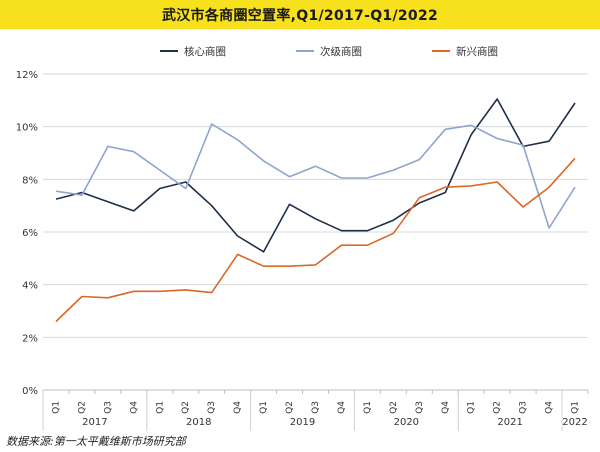 The height and width of the screenshot is (452, 600). I want to click on year-label: 2021, so click(509, 422).